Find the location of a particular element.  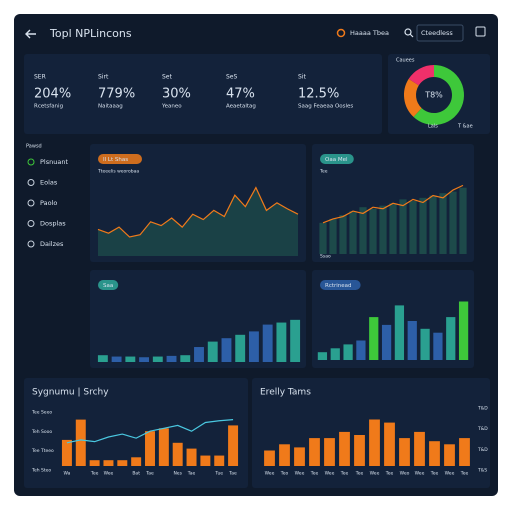

sidebar-item: Paolo is located at coordinates (48, 203).